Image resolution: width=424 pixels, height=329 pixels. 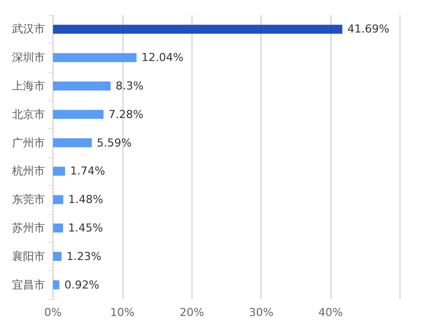 I want to click on y-tick-label: 武汉市, so click(x=28, y=29).